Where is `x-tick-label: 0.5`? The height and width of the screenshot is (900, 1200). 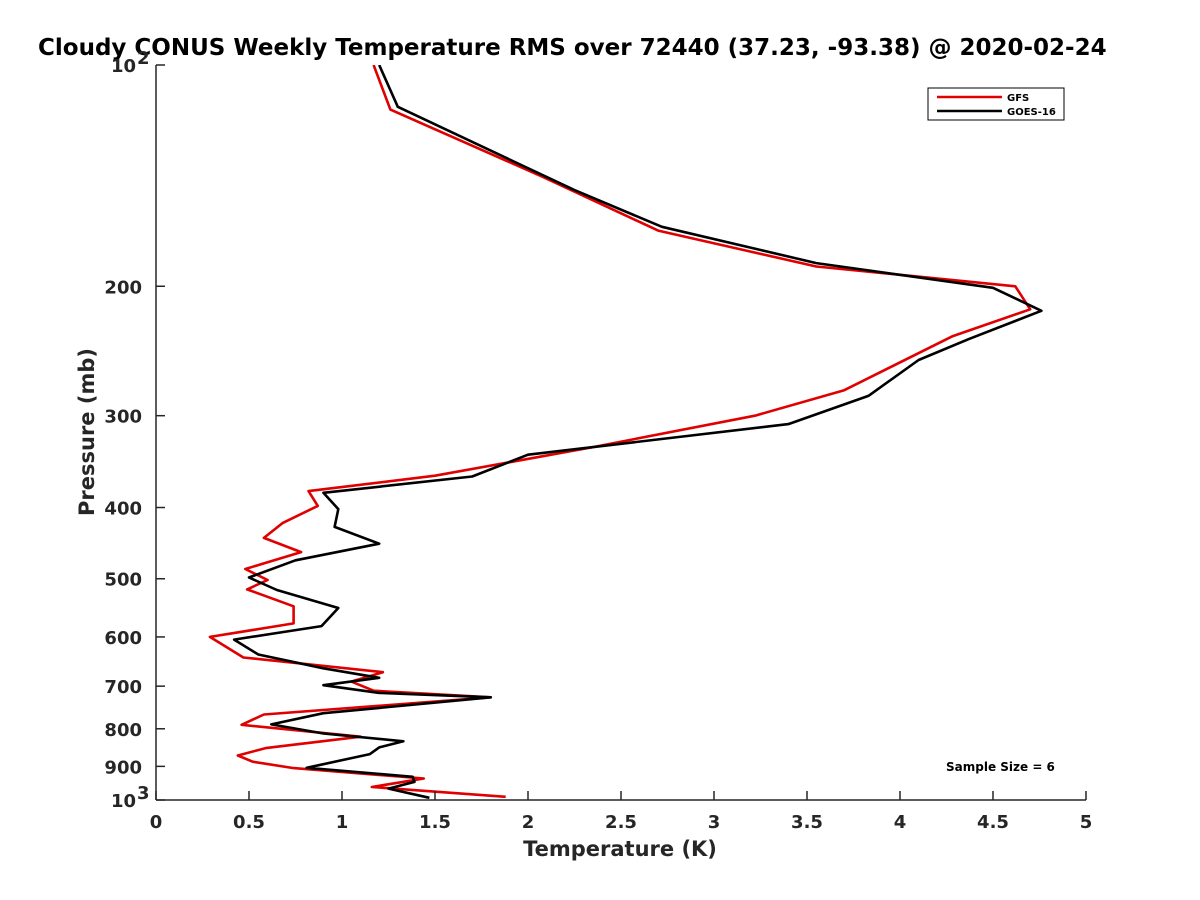
x-tick-label: 0.5 is located at coordinates (249, 822).